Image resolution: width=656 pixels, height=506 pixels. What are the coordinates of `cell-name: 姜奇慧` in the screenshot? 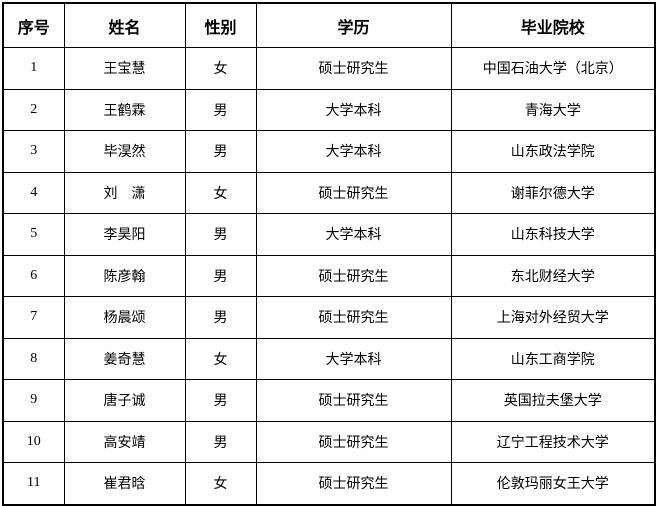 It's located at (124, 358).